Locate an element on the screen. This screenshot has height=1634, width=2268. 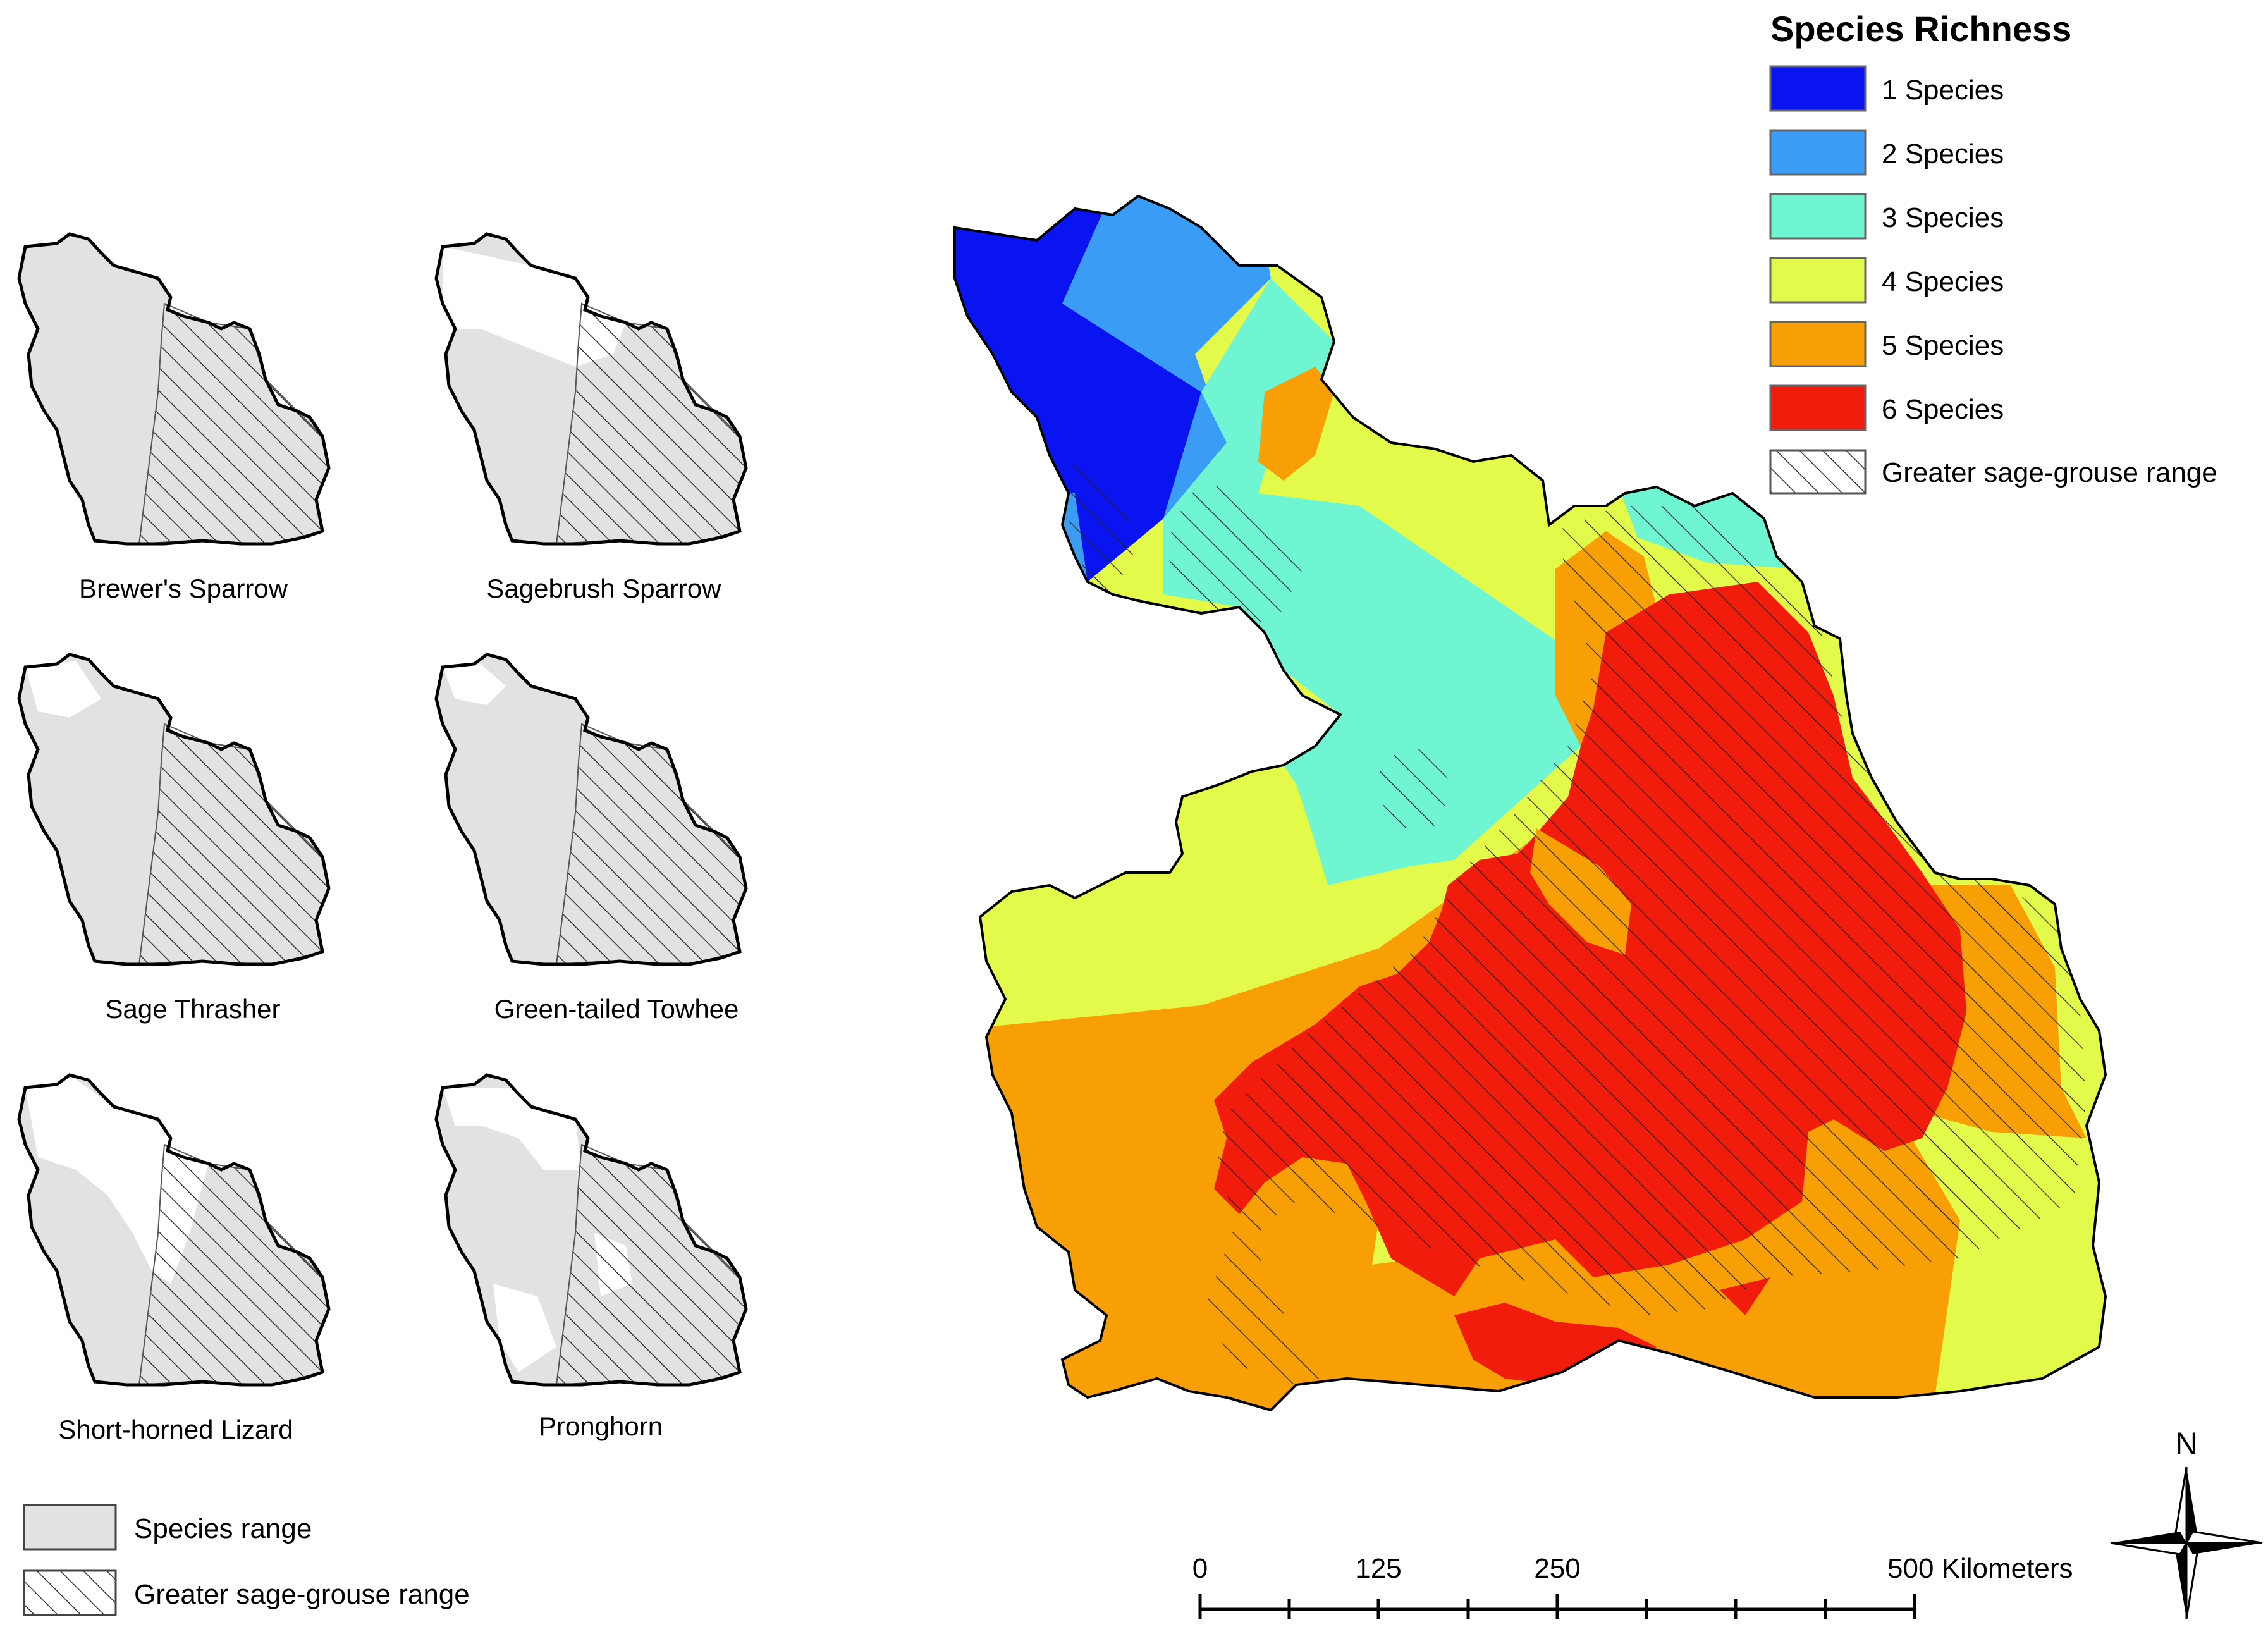
legend-hatch-swatch is located at coordinates (1818, 471).